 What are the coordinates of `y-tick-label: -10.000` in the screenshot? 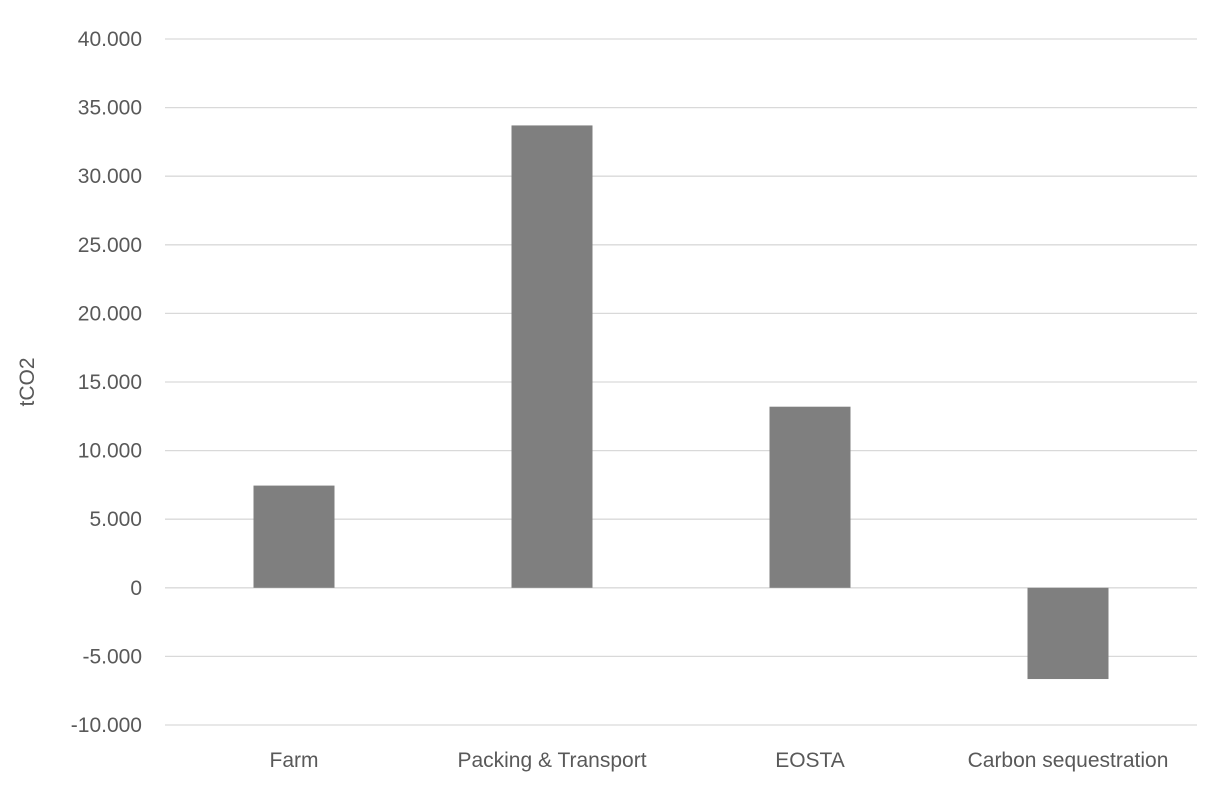 It's located at (106, 725).